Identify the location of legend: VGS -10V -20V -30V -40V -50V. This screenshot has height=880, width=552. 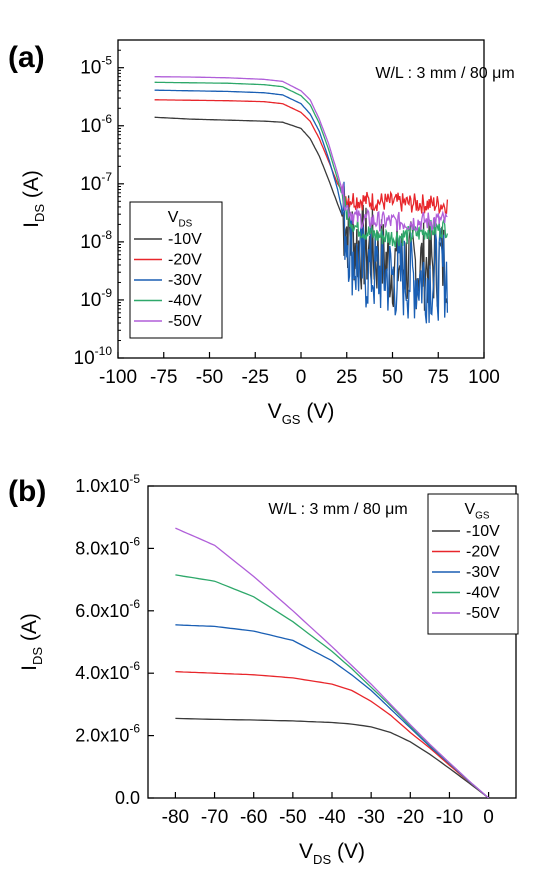
(473, 564).